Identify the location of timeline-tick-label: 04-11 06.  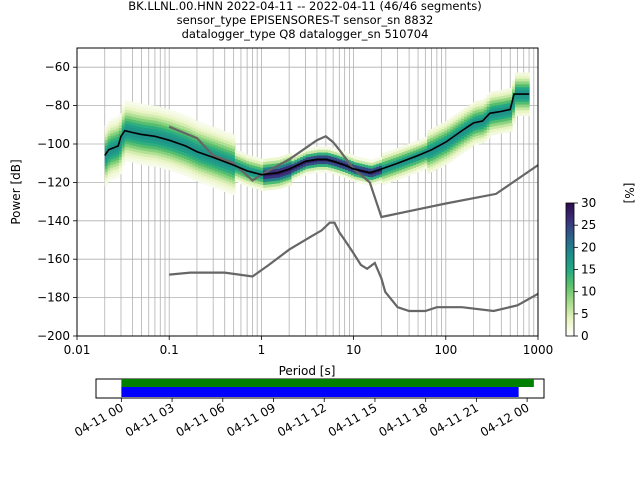
(201, 419).